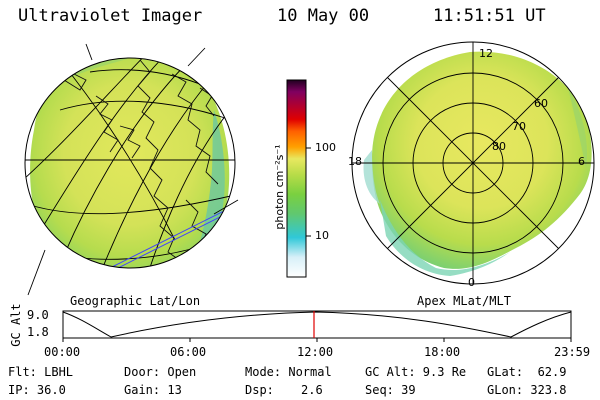  Describe the element at coordinates (153, 390) in the screenshot. I see `info-gain: Gain: 13` at that location.